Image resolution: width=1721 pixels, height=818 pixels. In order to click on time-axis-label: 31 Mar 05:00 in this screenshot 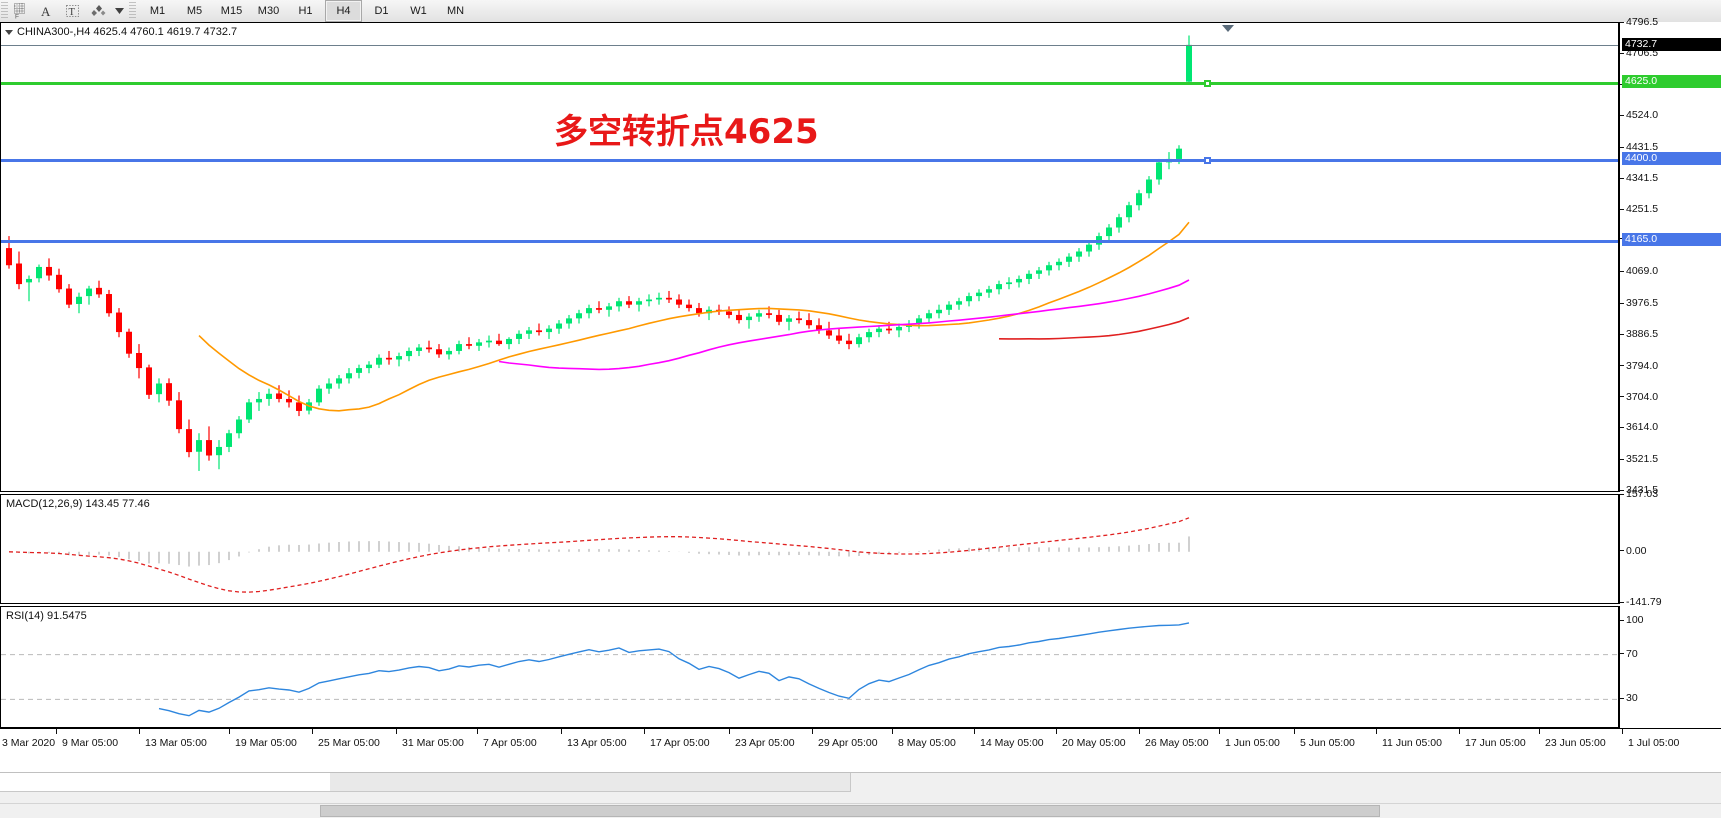, I will do `click(433, 743)`.